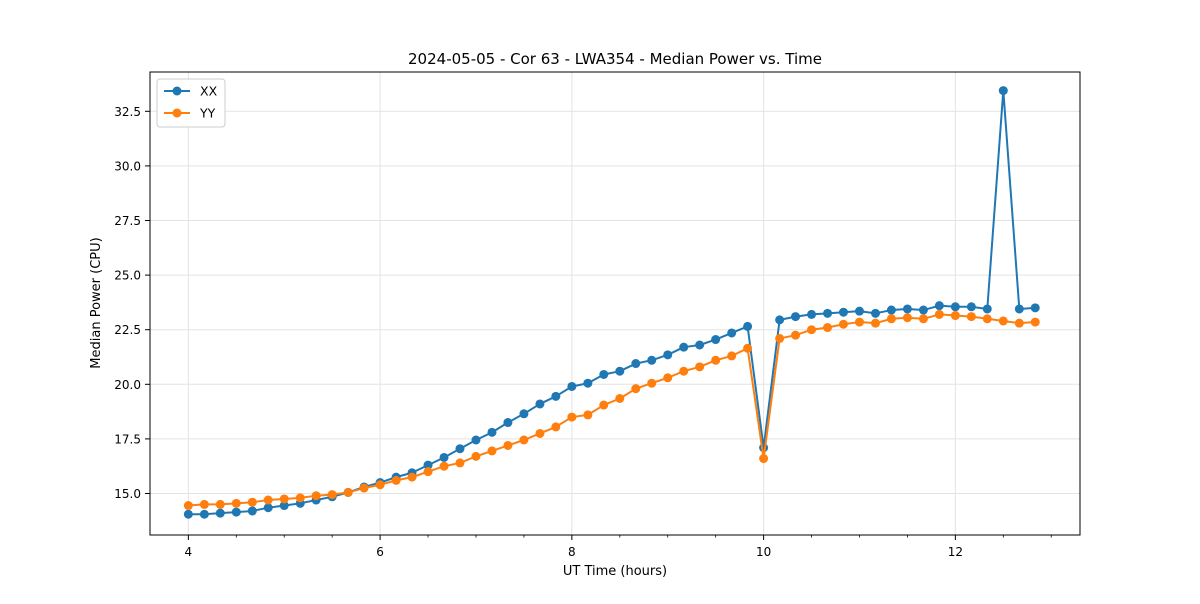 This screenshot has width=1200, height=604. What do you see at coordinates (189, 552) in the screenshot?
I see `x-tick-label: 4` at bounding box center [189, 552].